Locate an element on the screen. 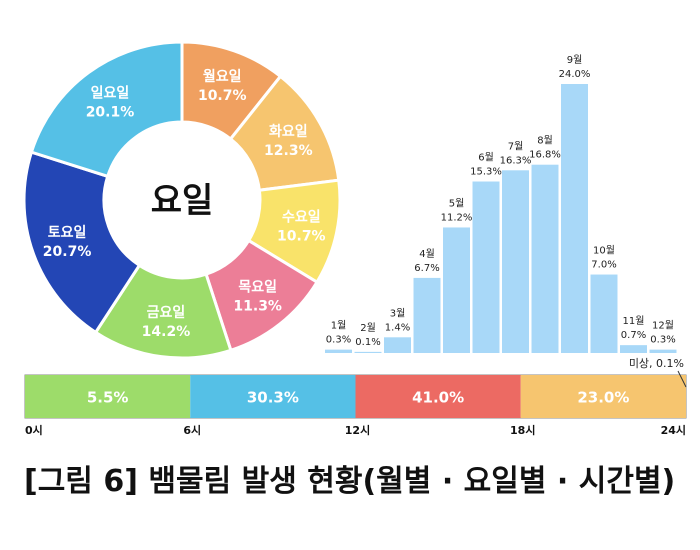 This screenshot has height=550, width=700. bar-category-label: 6월 is located at coordinates (486, 158).